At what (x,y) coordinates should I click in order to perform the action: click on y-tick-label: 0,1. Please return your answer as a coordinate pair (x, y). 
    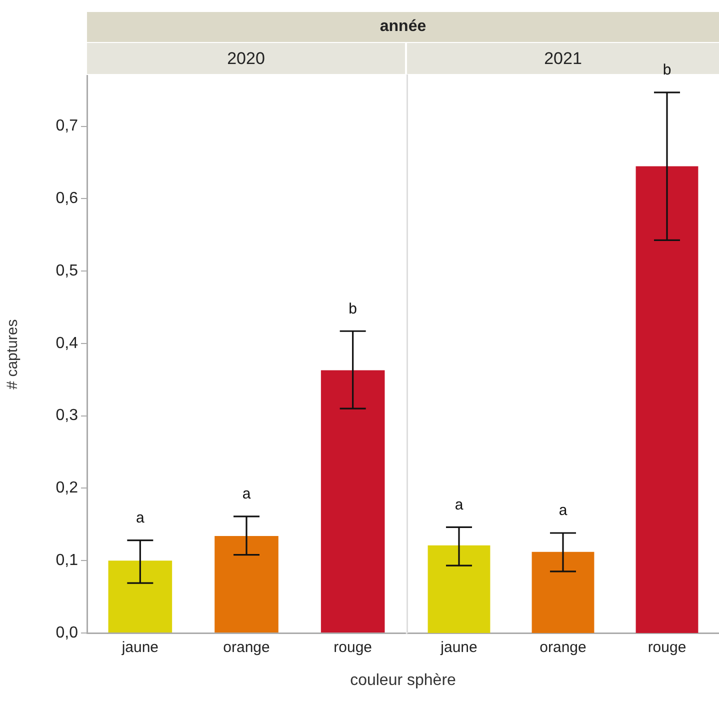
    Looking at the image, I should click on (67, 561).